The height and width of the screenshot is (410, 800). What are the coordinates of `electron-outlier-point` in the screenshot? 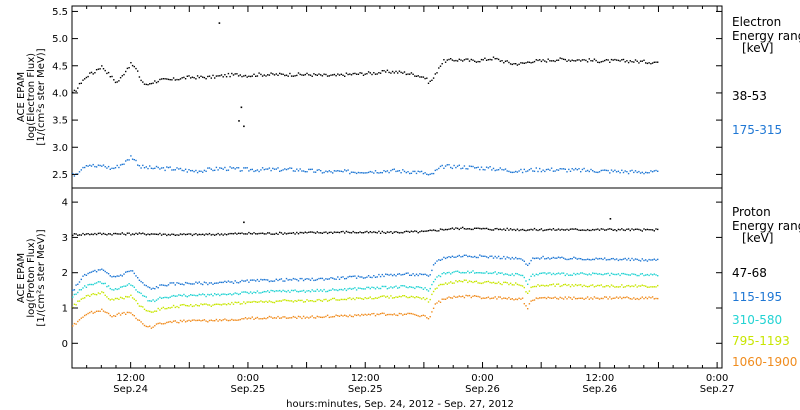 It's located at (219, 23).